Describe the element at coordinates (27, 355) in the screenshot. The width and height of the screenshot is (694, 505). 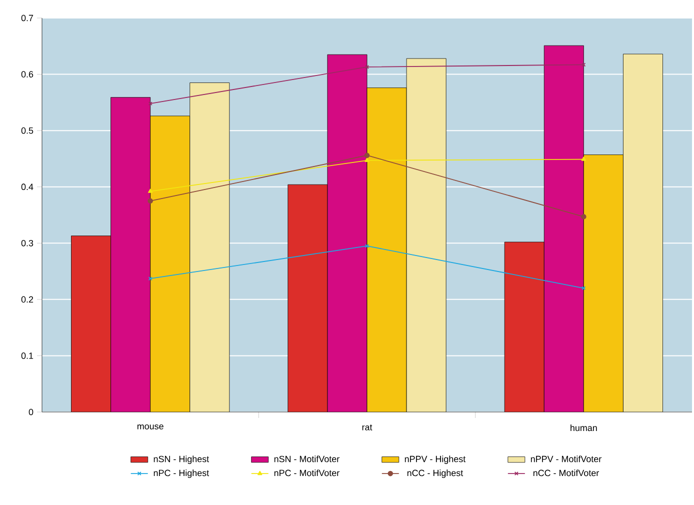
I see `y-tick-label: 0.1` at that location.